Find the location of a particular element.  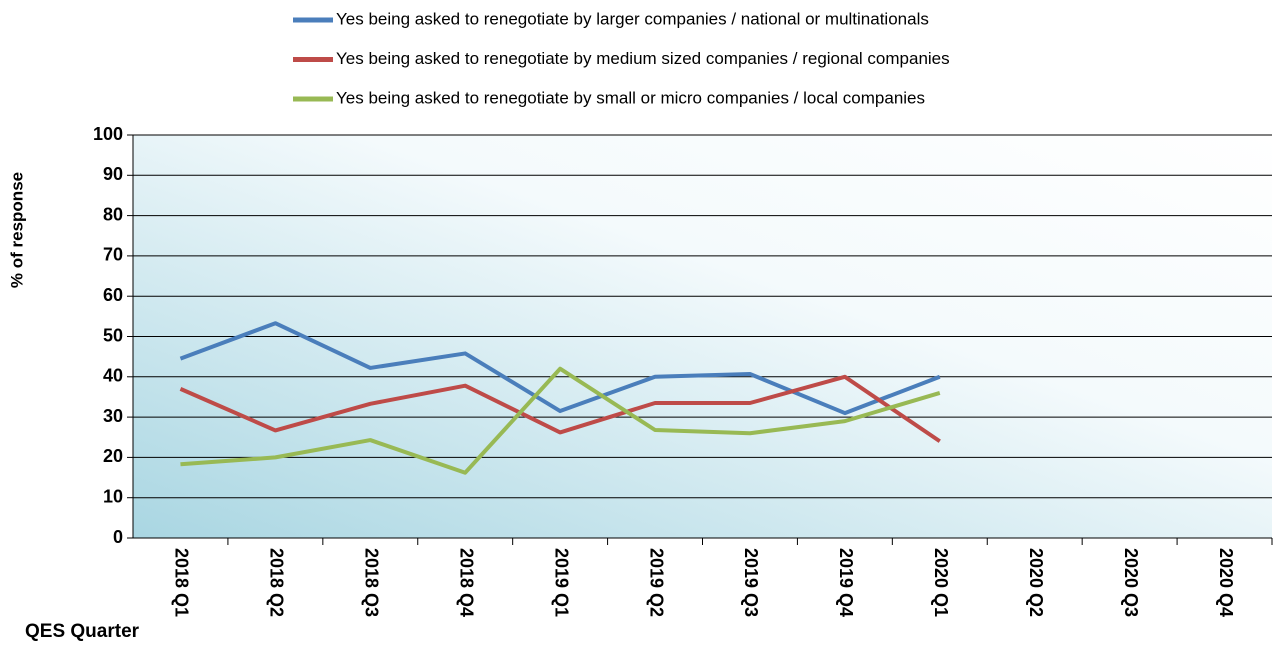

x-tick-label: 2018 Q1 is located at coordinates (182, 582).